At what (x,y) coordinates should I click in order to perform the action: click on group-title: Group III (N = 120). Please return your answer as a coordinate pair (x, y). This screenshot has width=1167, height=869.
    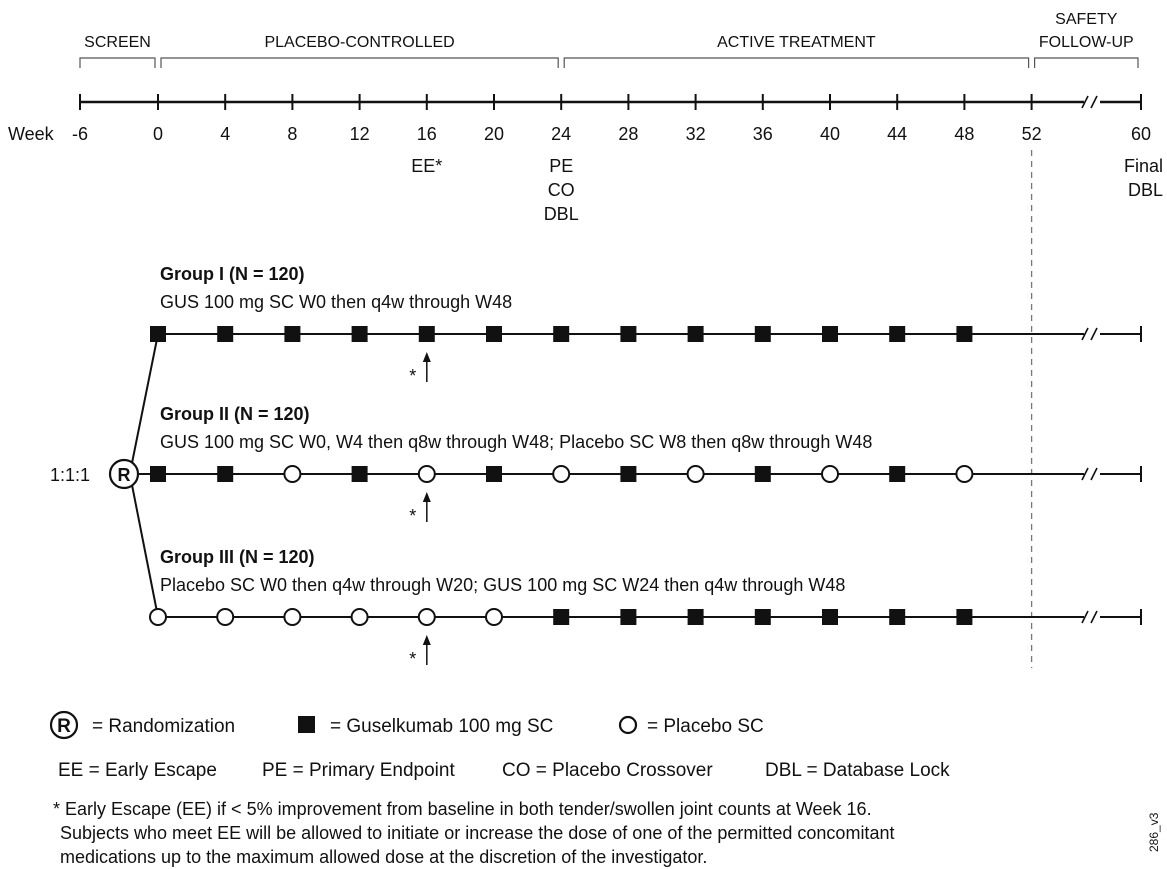
    Looking at the image, I should click on (237, 557).